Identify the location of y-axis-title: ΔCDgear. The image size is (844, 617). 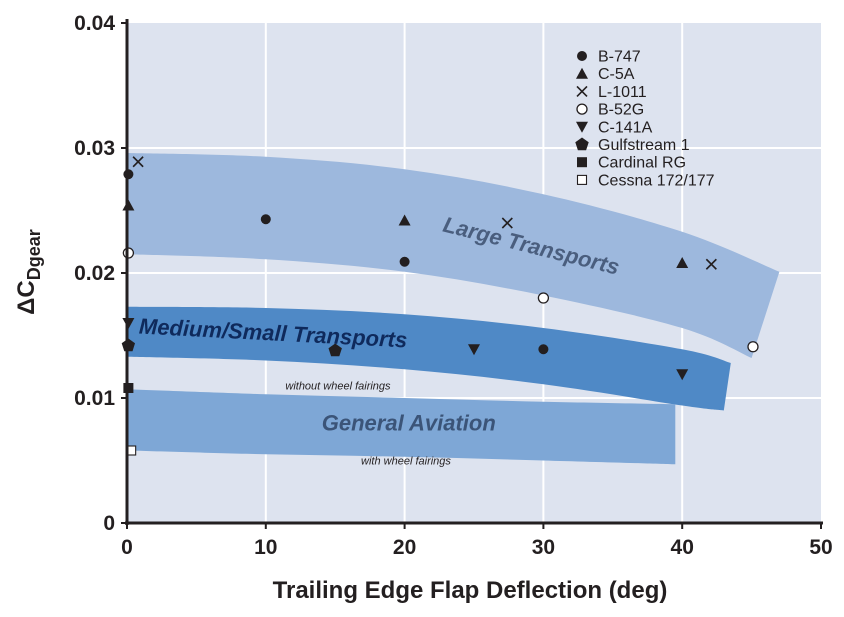
(28, 272).